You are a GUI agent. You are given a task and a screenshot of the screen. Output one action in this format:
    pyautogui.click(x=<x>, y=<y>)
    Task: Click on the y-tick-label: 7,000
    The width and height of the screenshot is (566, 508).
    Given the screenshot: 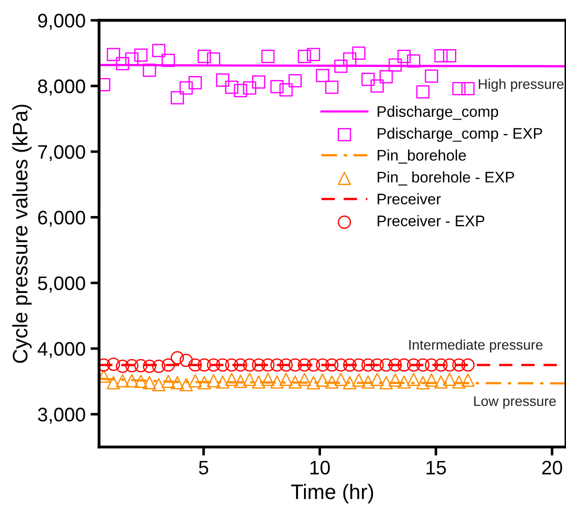 What is the action you would take?
    pyautogui.click(x=62, y=153)
    